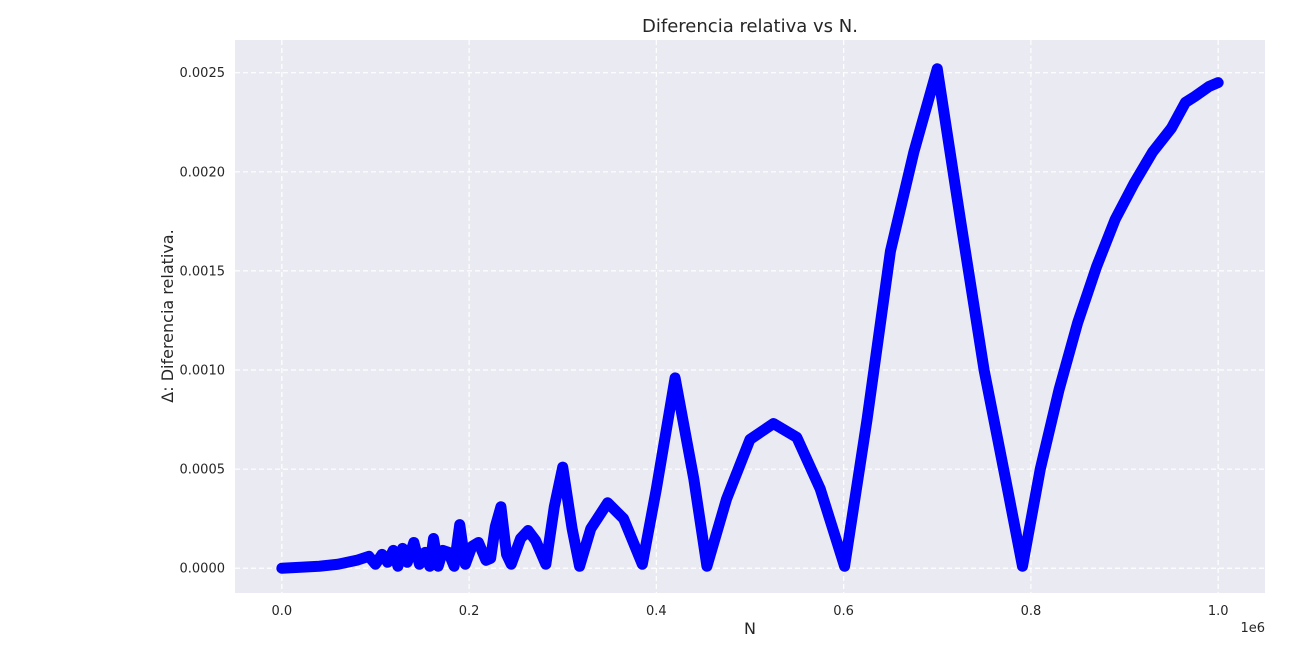 This screenshot has width=1304, height=658. Describe the element at coordinates (167, 315) in the screenshot. I see `y-axis-label: Δ: Diferencia relativa.` at that location.